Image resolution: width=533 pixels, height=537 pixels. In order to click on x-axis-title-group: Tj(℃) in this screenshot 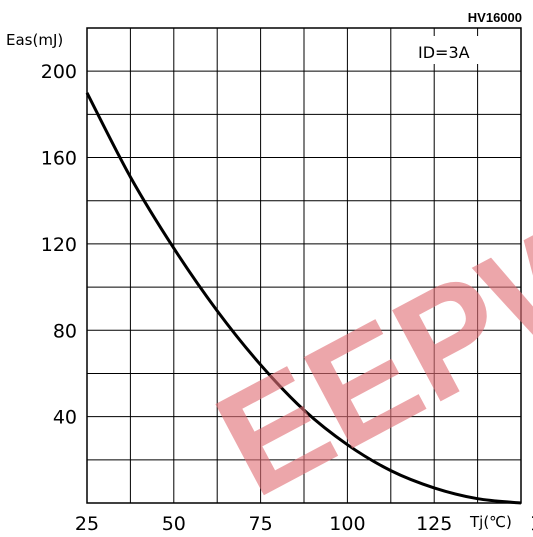, I will do `click(497, 520)`.